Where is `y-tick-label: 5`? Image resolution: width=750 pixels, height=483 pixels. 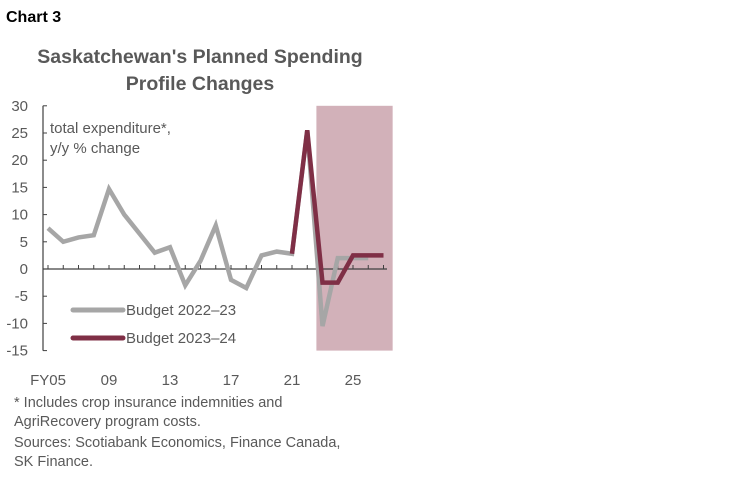 y-tick-label: 5 is located at coordinates (24, 242).